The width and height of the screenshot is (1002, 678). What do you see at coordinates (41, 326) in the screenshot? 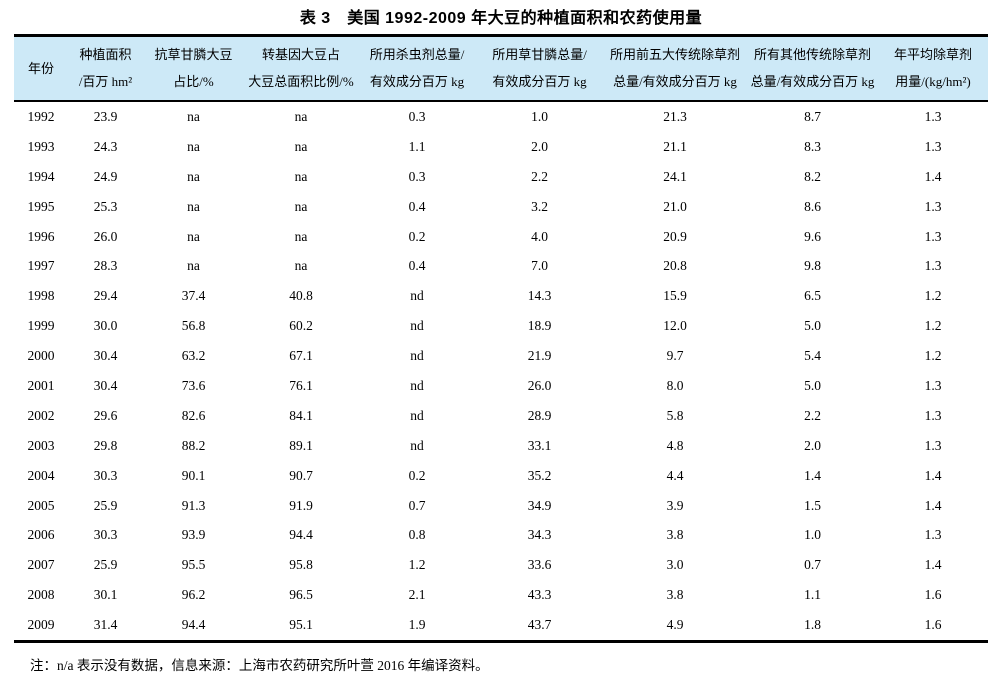
I see `table-cell: 1999` at bounding box center [41, 326].